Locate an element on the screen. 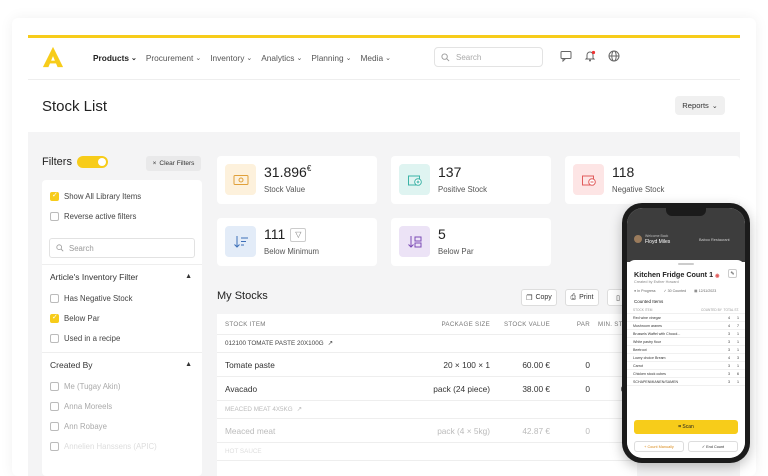  card-positive-stock: 137 Positive Stock is located at coordinates (471, 180).